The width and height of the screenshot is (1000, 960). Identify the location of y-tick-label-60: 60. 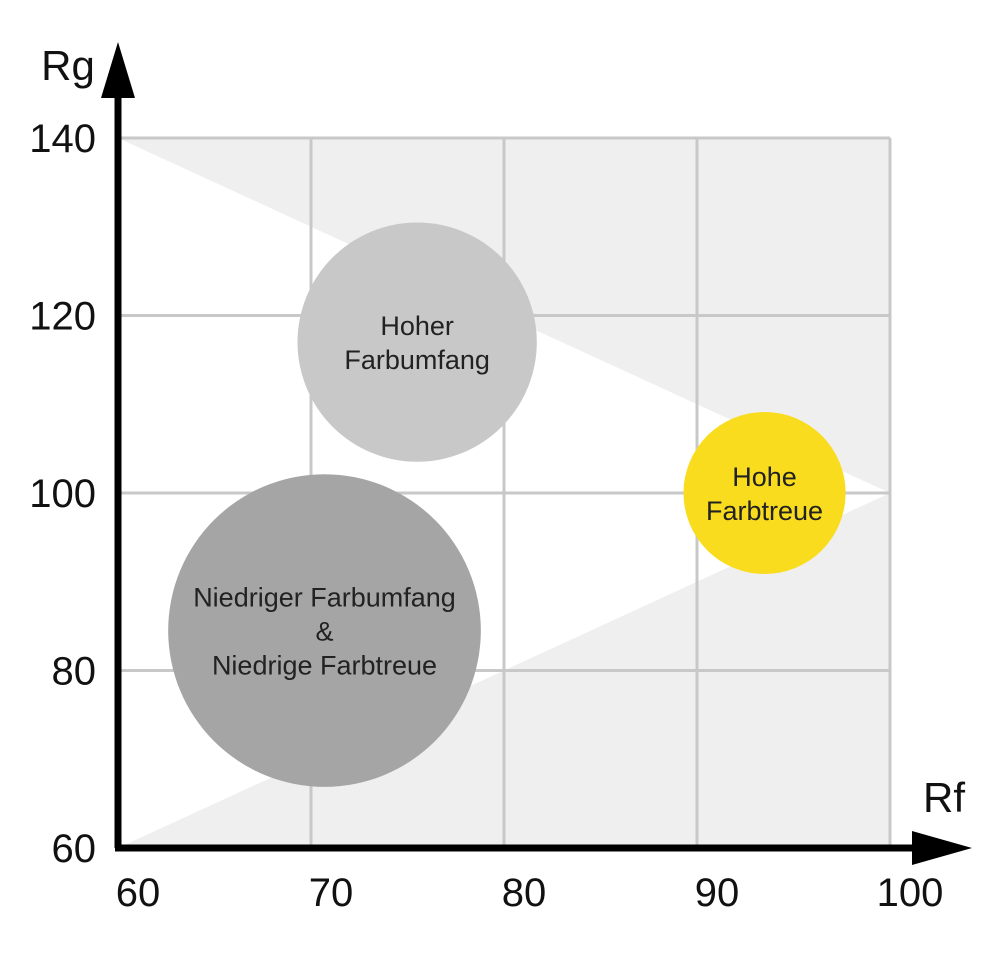
(74, 849).